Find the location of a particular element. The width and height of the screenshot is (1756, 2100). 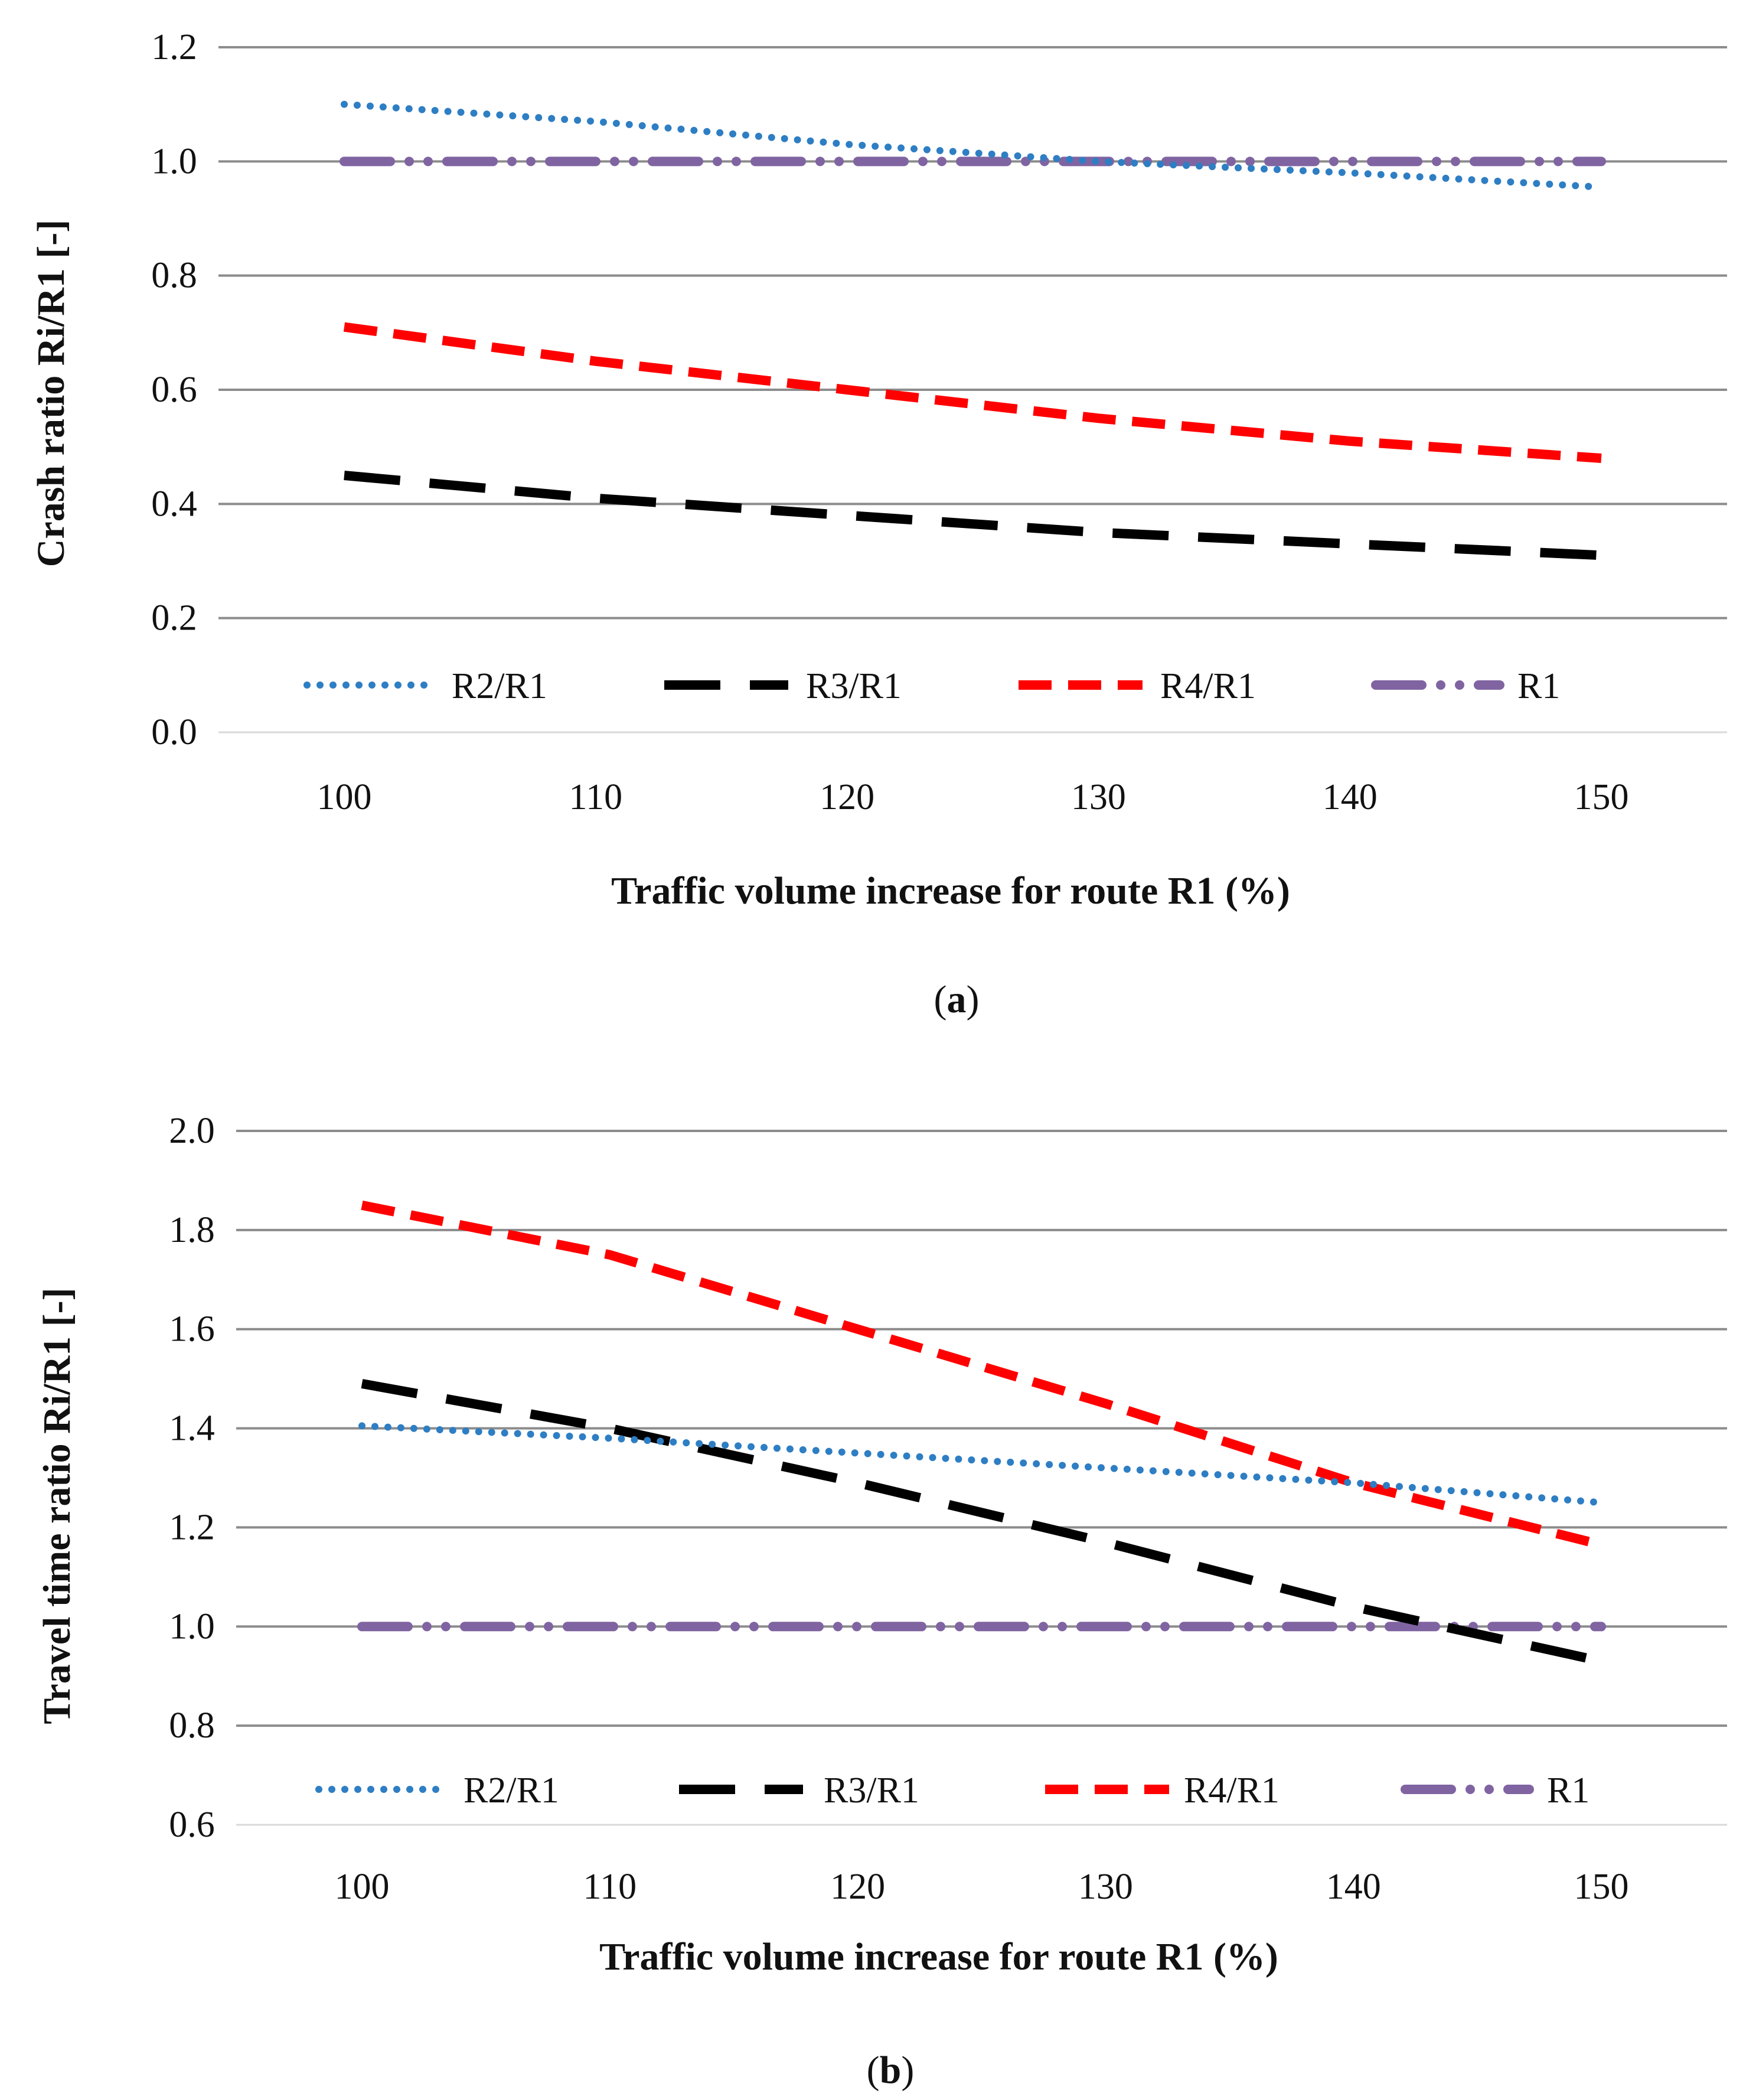

b-x-tick-label: 130 is located at coordinates (1105, 1887).